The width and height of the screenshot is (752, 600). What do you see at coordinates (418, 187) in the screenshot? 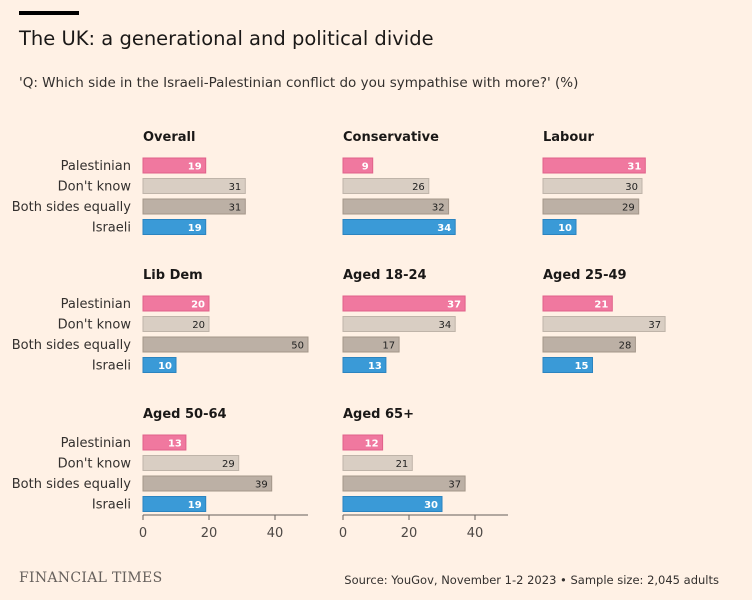
I see `data-label: 26` at bounding box center [418, 187].